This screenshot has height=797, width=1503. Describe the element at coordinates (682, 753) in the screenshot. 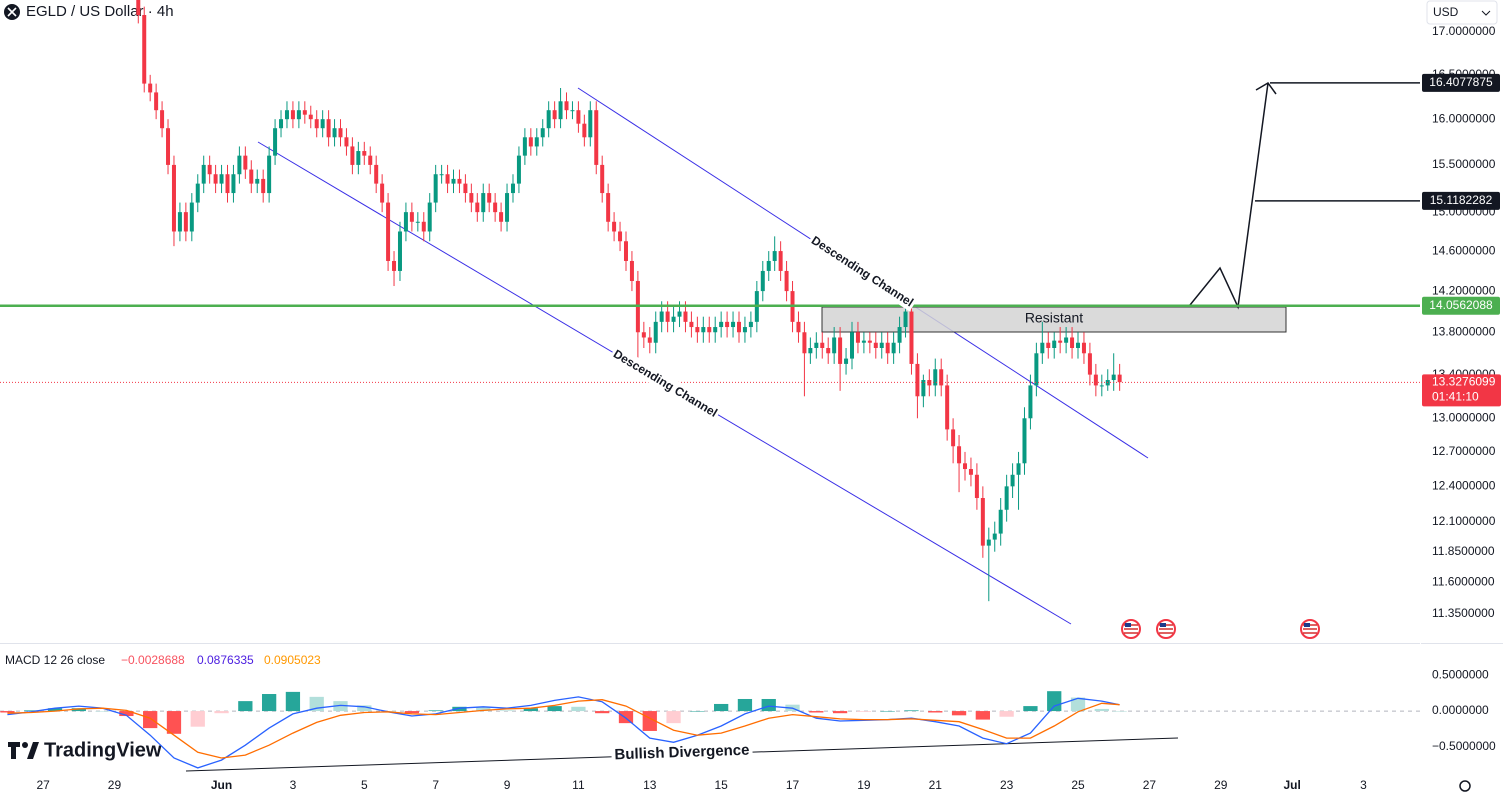

I see `annotation: Bullish Divergence` at that location.